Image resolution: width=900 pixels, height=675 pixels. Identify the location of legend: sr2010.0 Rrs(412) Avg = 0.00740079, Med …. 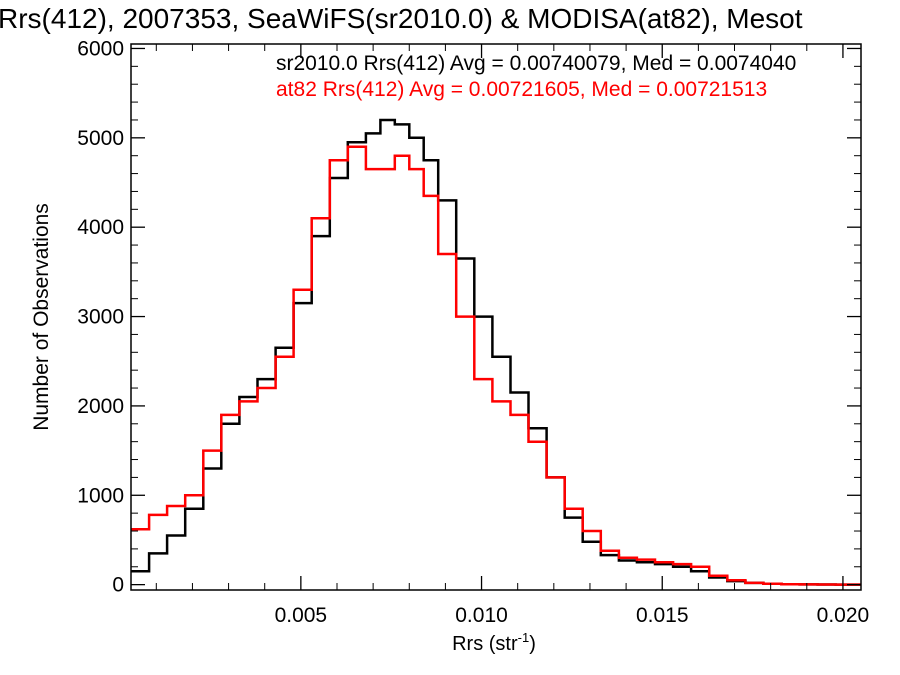
(536, 76).